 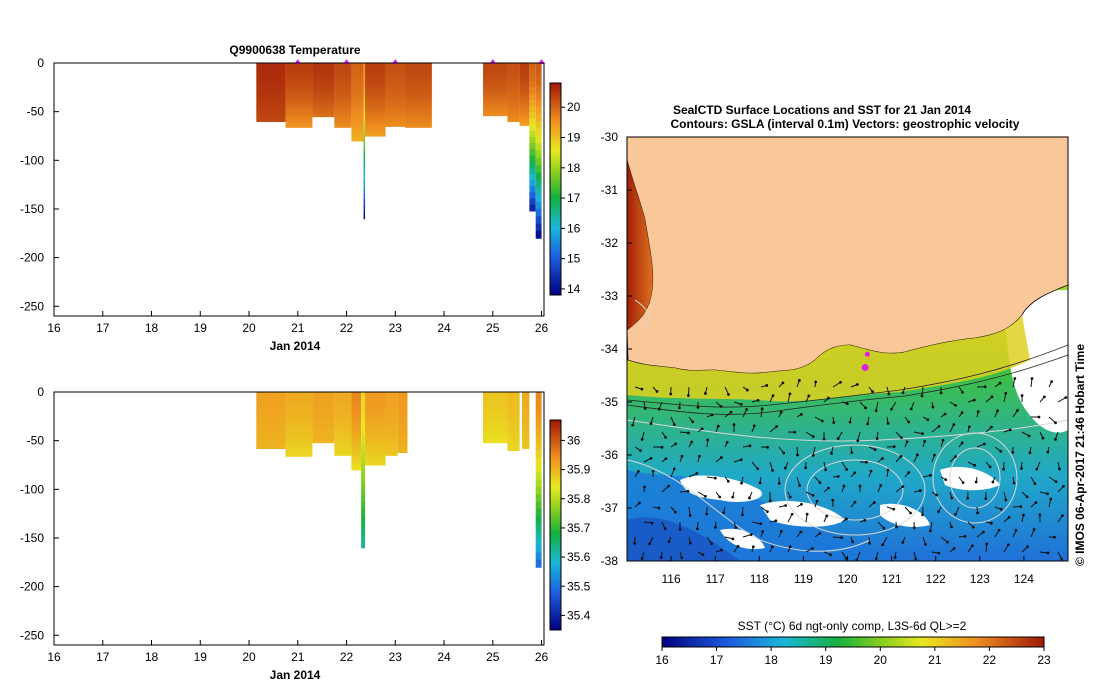 What do you see at coordinates (54, 328) in the screenshot?
I see `x-tick-label: 16` at bounding box center [54, 328].